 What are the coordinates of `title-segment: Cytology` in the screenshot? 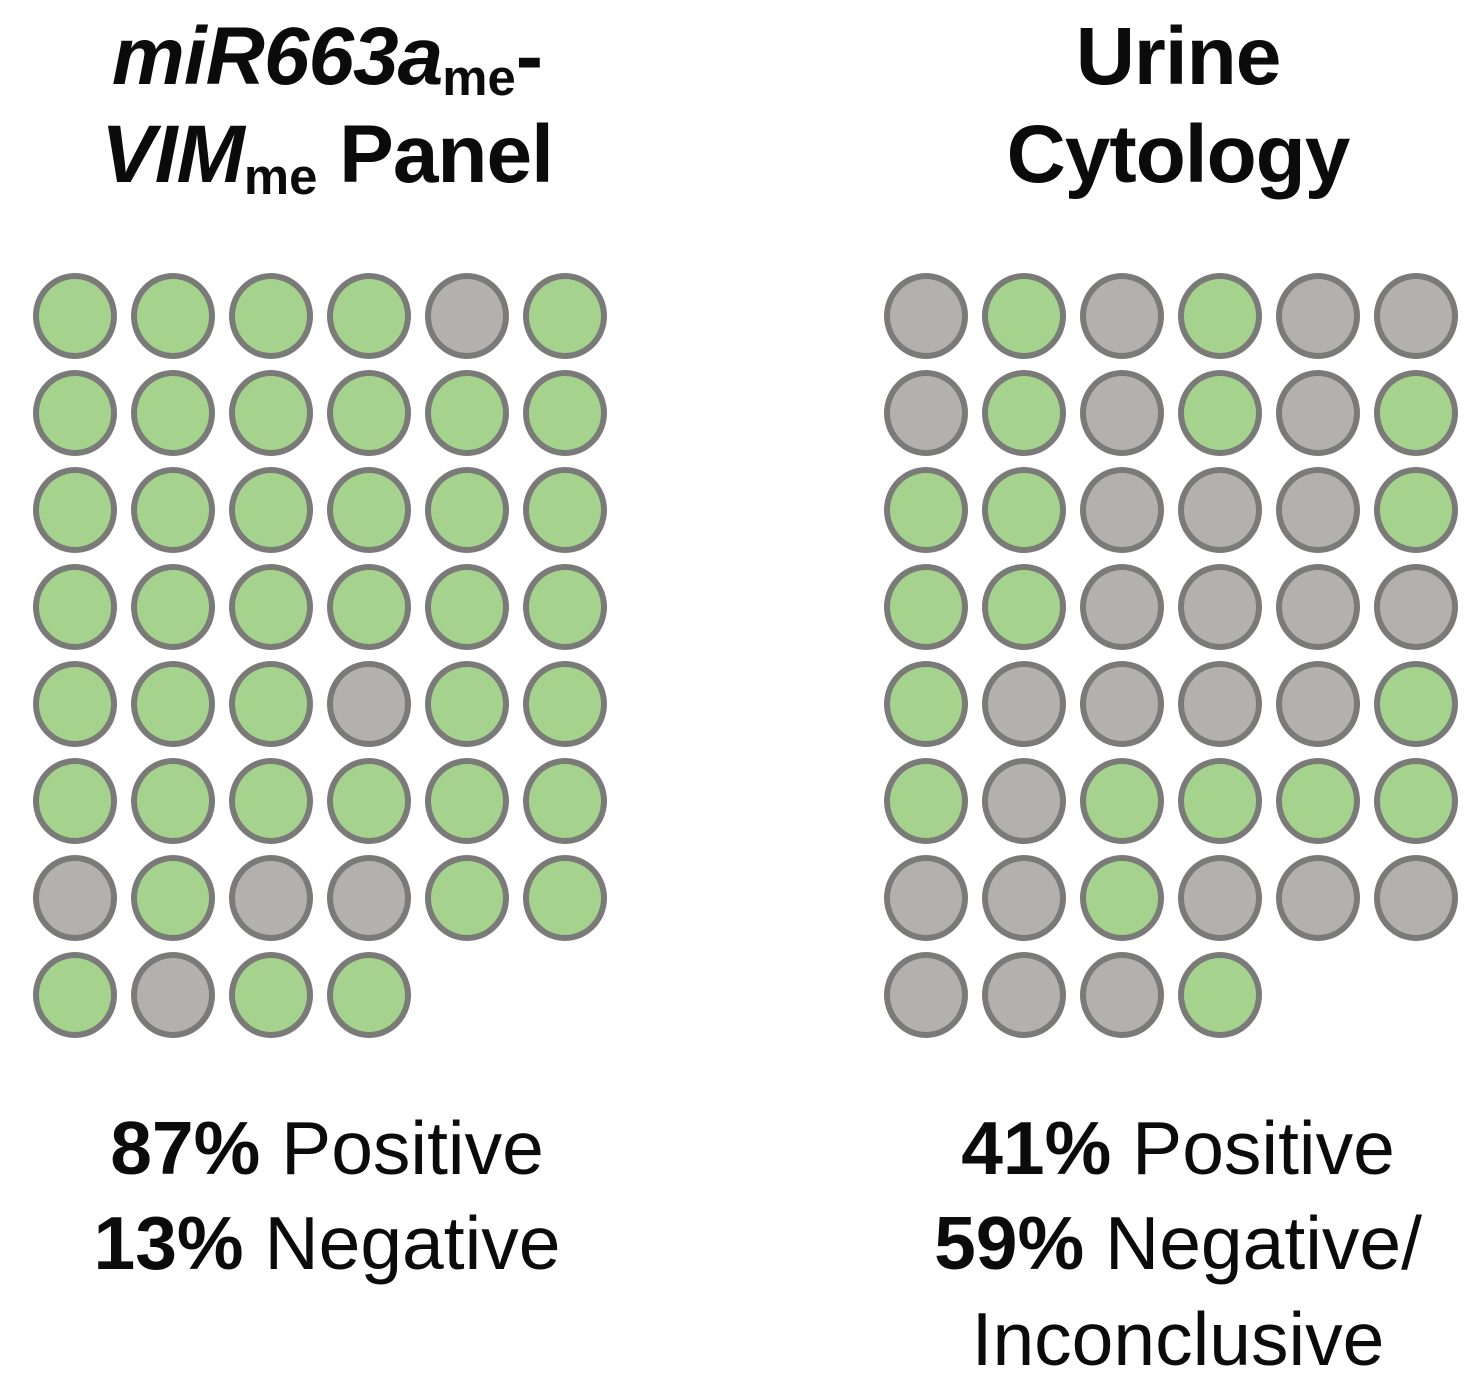 It's located at (1178, 155).